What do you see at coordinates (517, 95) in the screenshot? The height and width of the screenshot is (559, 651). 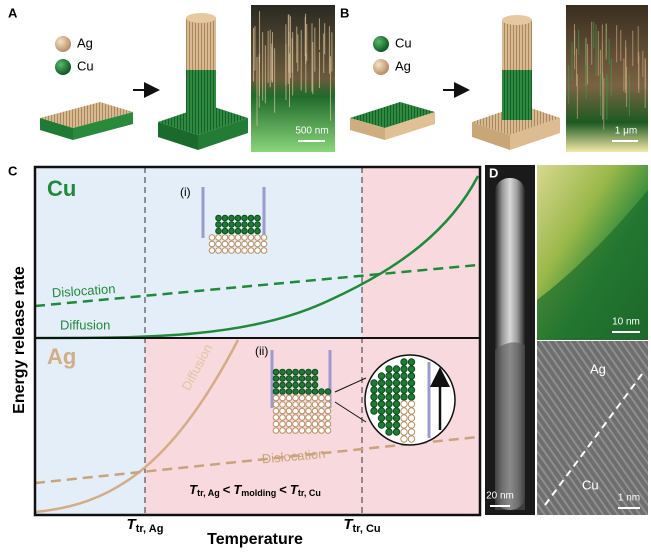 I see `pillar-cu` at bounding box center [517, 95].